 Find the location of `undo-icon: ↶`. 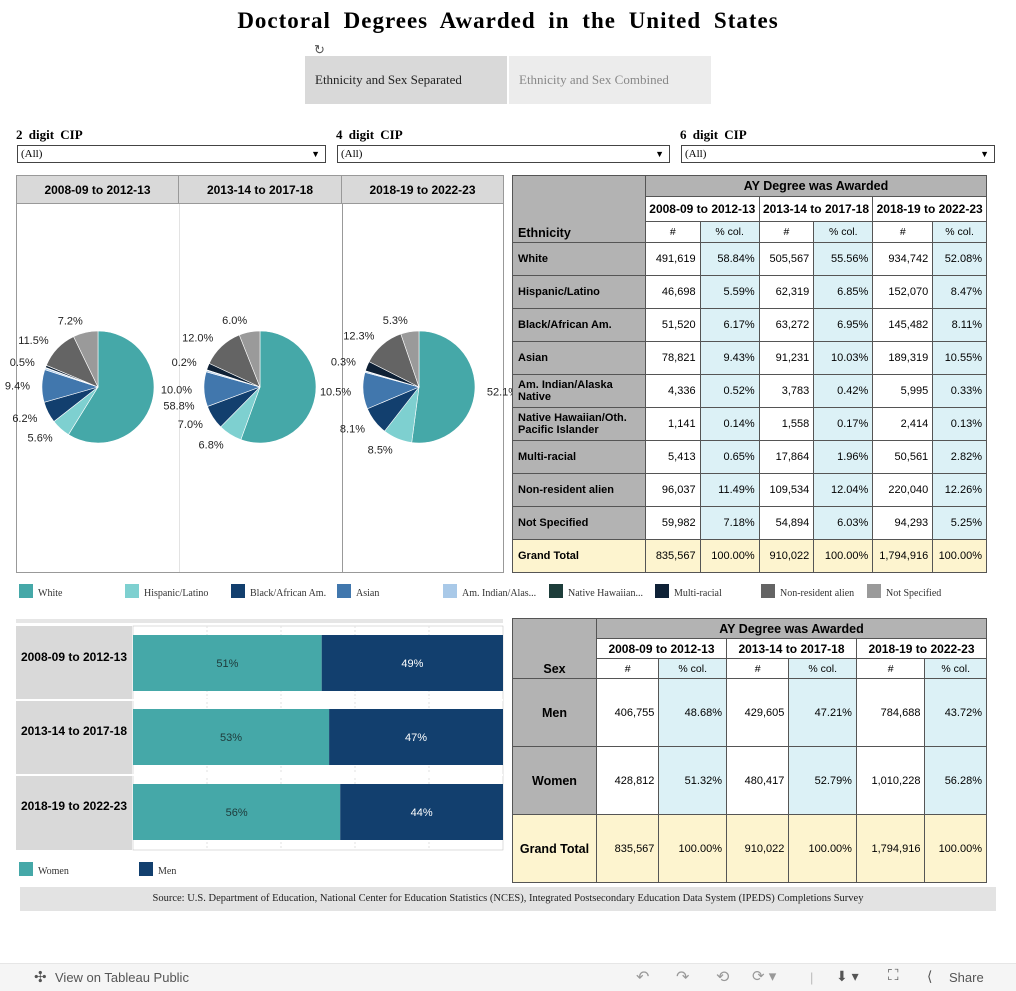

undo-icon: ↶ is located at coordinates (643, 977).